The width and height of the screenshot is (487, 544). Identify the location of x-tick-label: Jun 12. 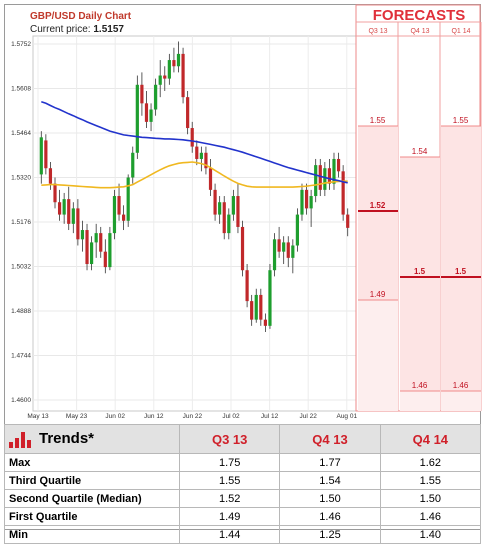
(154, 416).